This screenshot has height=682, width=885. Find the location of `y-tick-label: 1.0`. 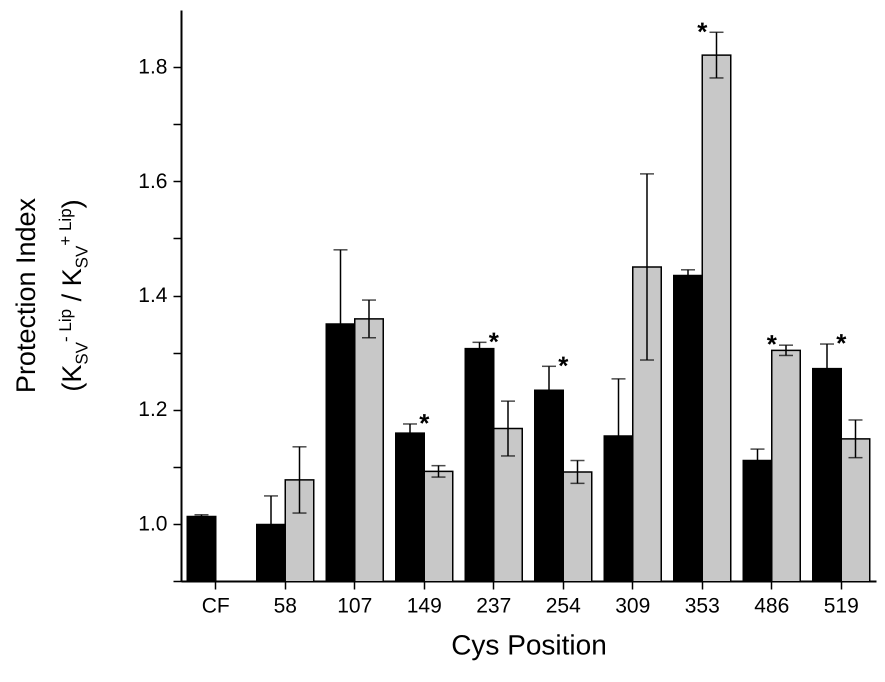

y-tick-label: 1.0 is located at coordinates (153, 524).